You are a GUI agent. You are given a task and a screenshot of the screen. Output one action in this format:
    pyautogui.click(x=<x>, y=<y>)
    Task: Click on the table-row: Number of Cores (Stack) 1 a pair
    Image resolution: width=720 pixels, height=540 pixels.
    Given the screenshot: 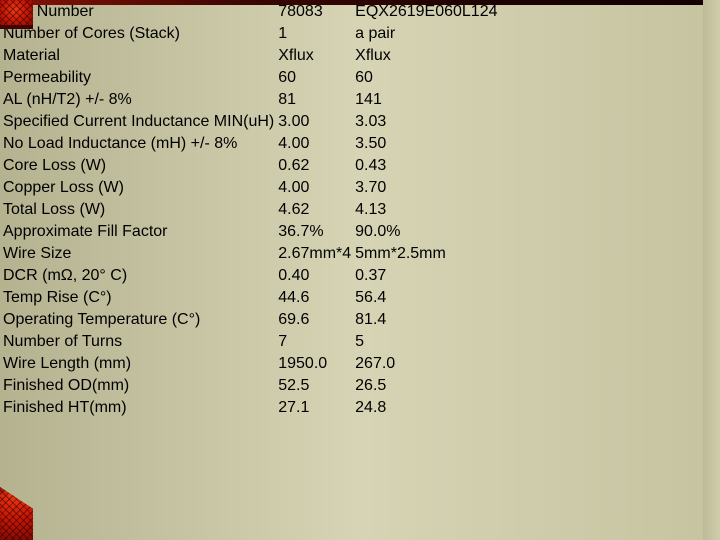 What is the action you would take?
    pyautogui.click(x=250, y=34)
    